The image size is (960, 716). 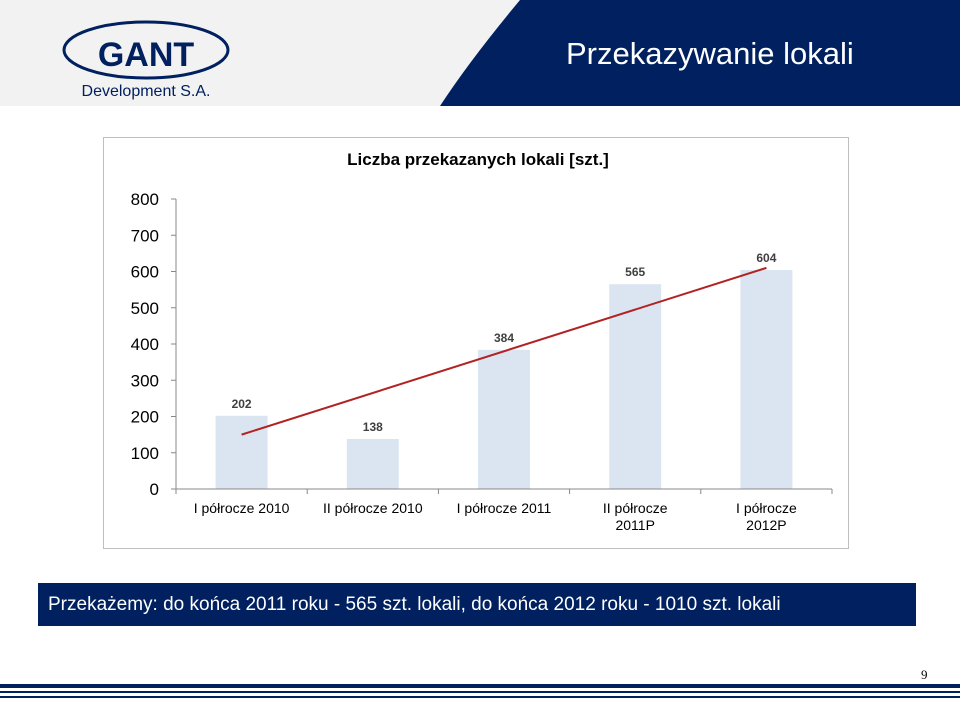 What do you see at coordinates (766, 525) in the screenshot?
I see `x-tick-label: 2012P` at bounding box center [766, 525].